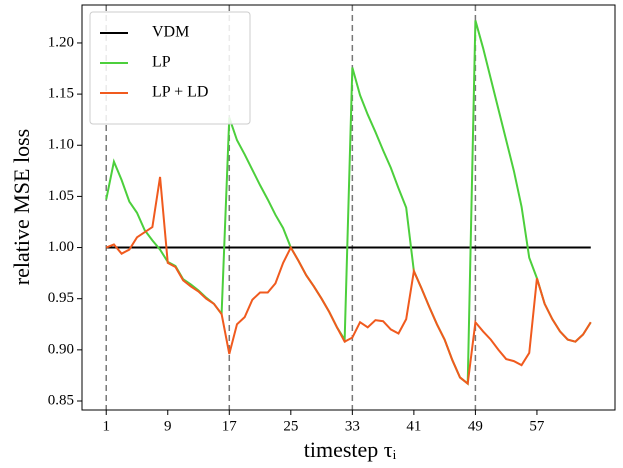 Image resolution: width=623 pixels, height=468 pixels. What do you see at coordinates (230, 426) in the screenshot?
I see `x-tick-label: 17` at bounding box center [230, 426].